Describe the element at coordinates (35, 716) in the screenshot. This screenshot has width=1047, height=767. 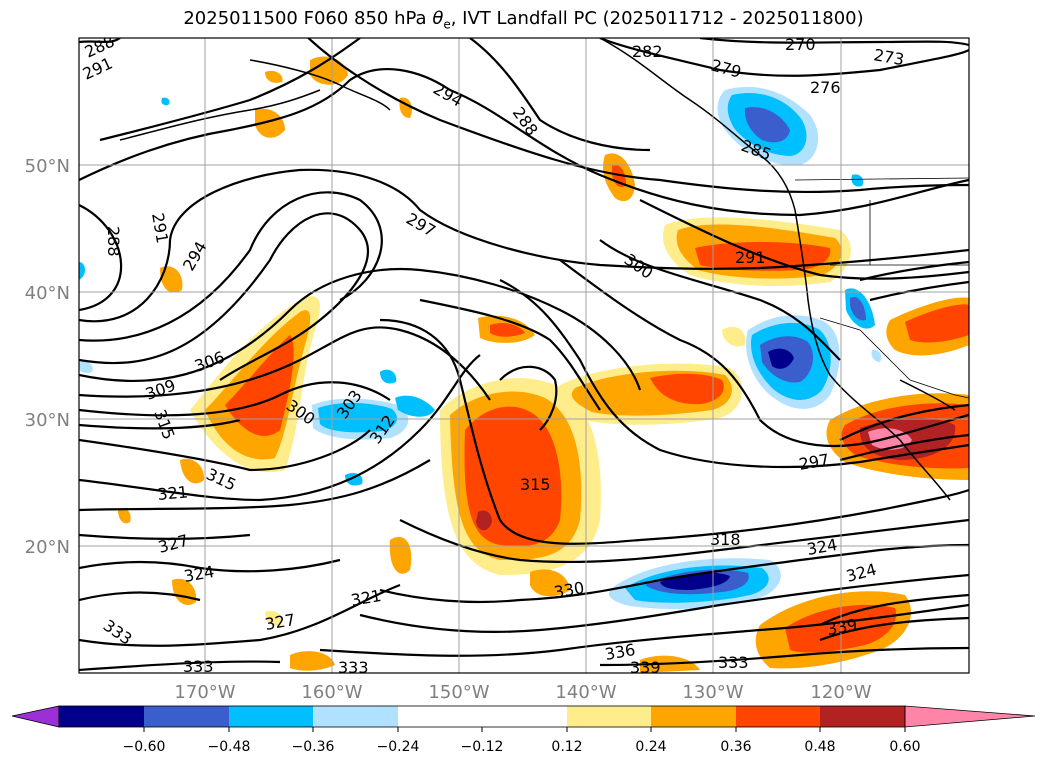
I see `colorbar-extend-low` at that location.